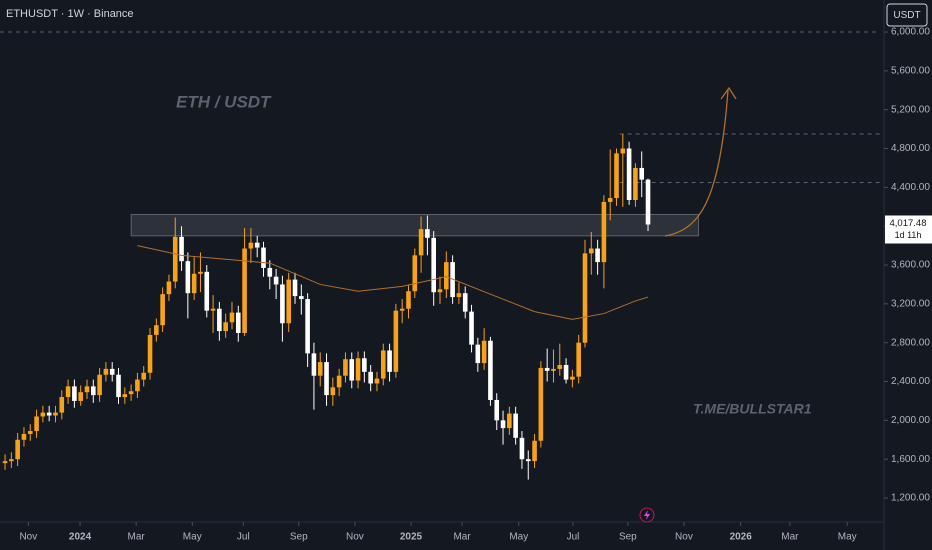 The height and width of the screenshot is (550, 932). What do you see at coordinates (910, 420) in the screenshot?
I see `y-tick-label: 2,000.00` at bounding box center [910, 420].